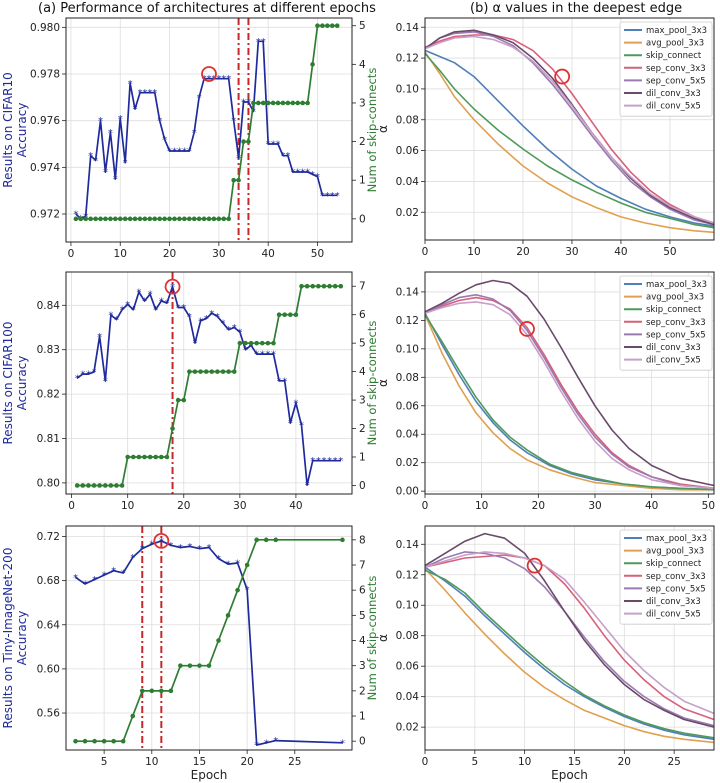 The width and height of the screenshot is (720, 783). Describe the element at coordinates (209, 130) in the screenshot. I see `plot-frame` at that location.